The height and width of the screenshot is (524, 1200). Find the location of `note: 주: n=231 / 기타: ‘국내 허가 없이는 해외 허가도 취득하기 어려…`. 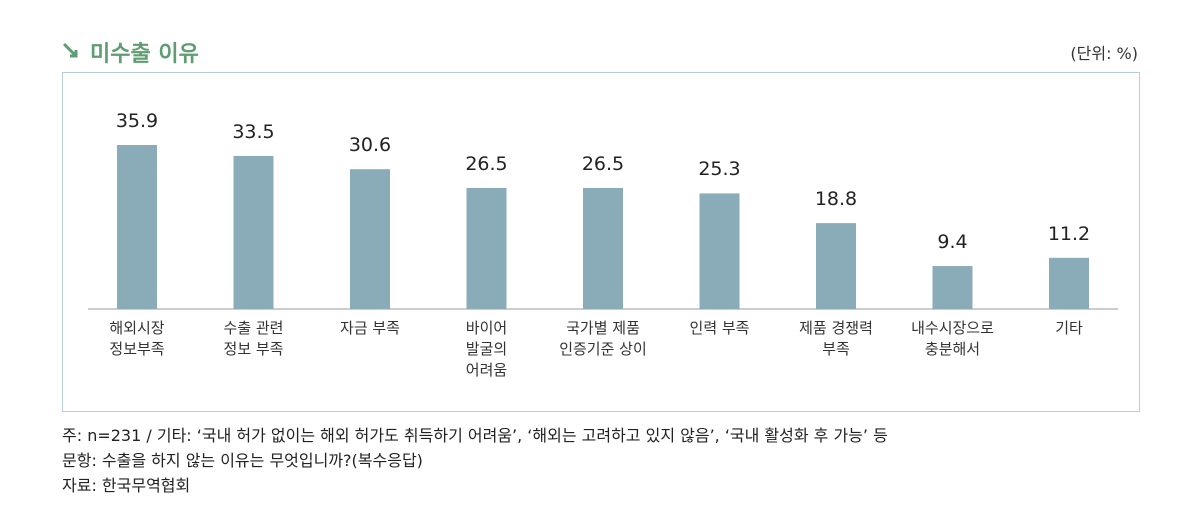

note: 주: n=231 / 기타: ‘국내 허가 없이는 해외 허가도 취득하기 어려… is located at coordinates (475, 435).